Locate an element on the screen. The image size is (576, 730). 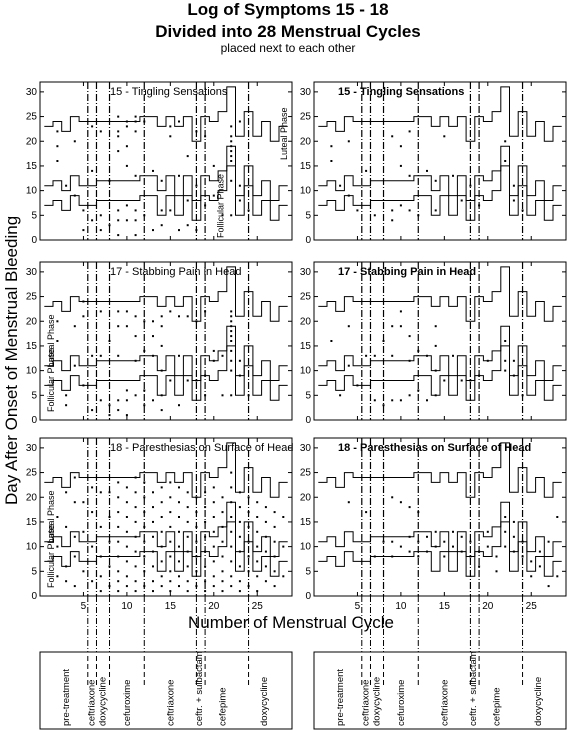
panel-frame is located at coordinates (166, 517).